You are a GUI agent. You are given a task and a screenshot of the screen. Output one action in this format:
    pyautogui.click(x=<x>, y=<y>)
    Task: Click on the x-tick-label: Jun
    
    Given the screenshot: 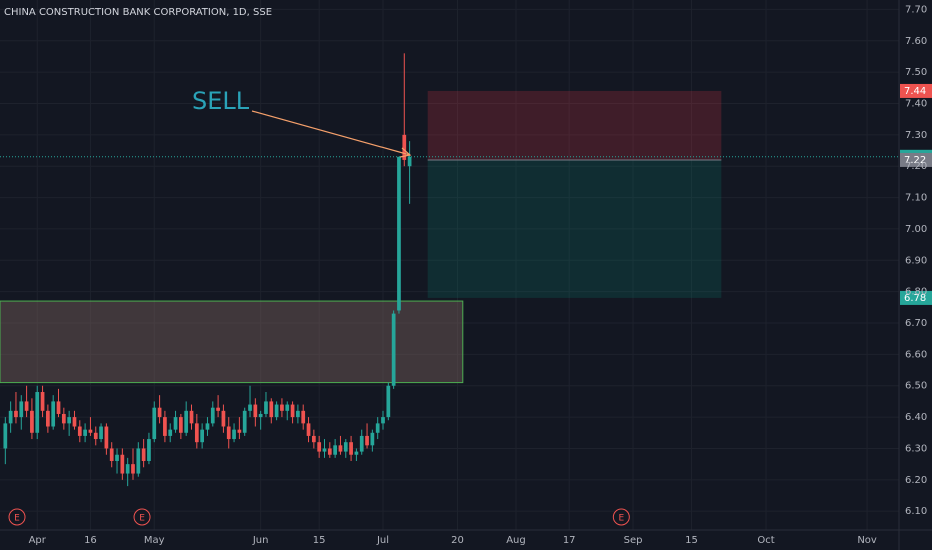 What is the action you would take?
    pyautogui.click(x=260, y=540)
    